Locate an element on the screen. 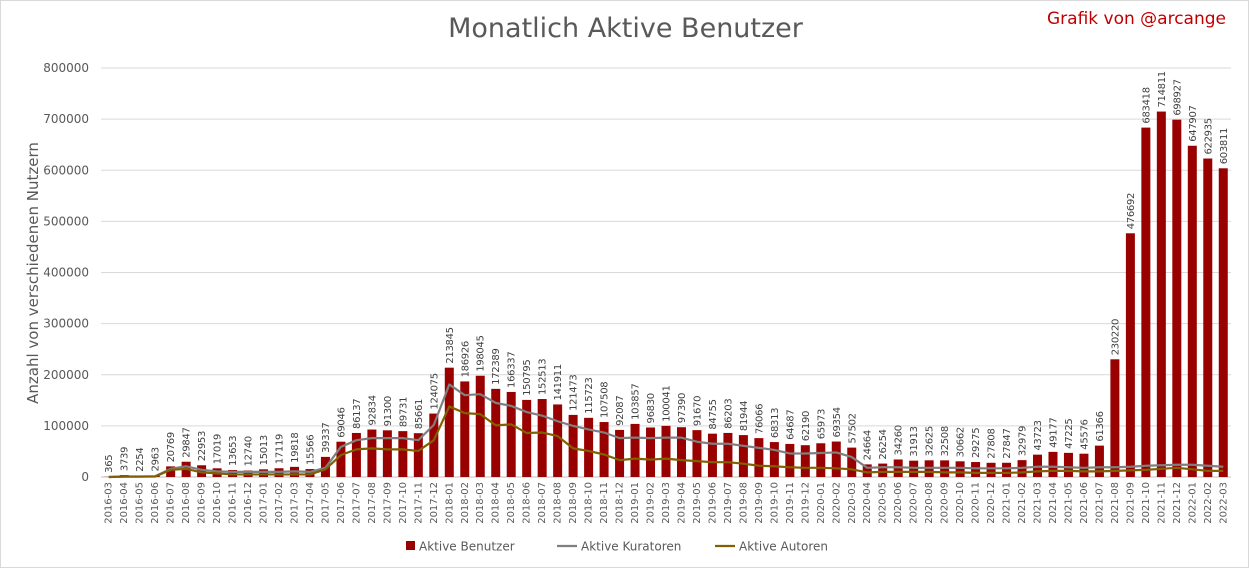  y-tick-label: 400000 is located at coordinates (66, 273).